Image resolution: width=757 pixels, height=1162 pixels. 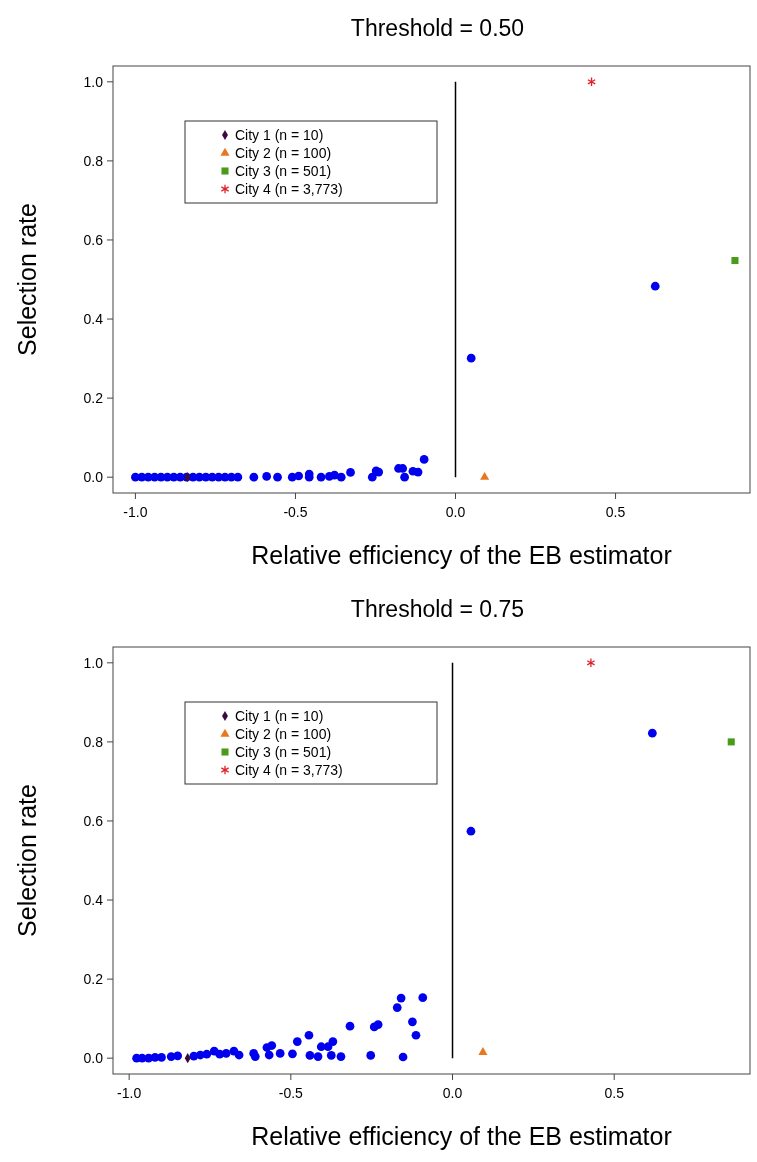 What do you see at coordinates (437, 28) in the screenshot?
I see `chart-title: Threshold = 0.50` at bounding box center [437, 28].